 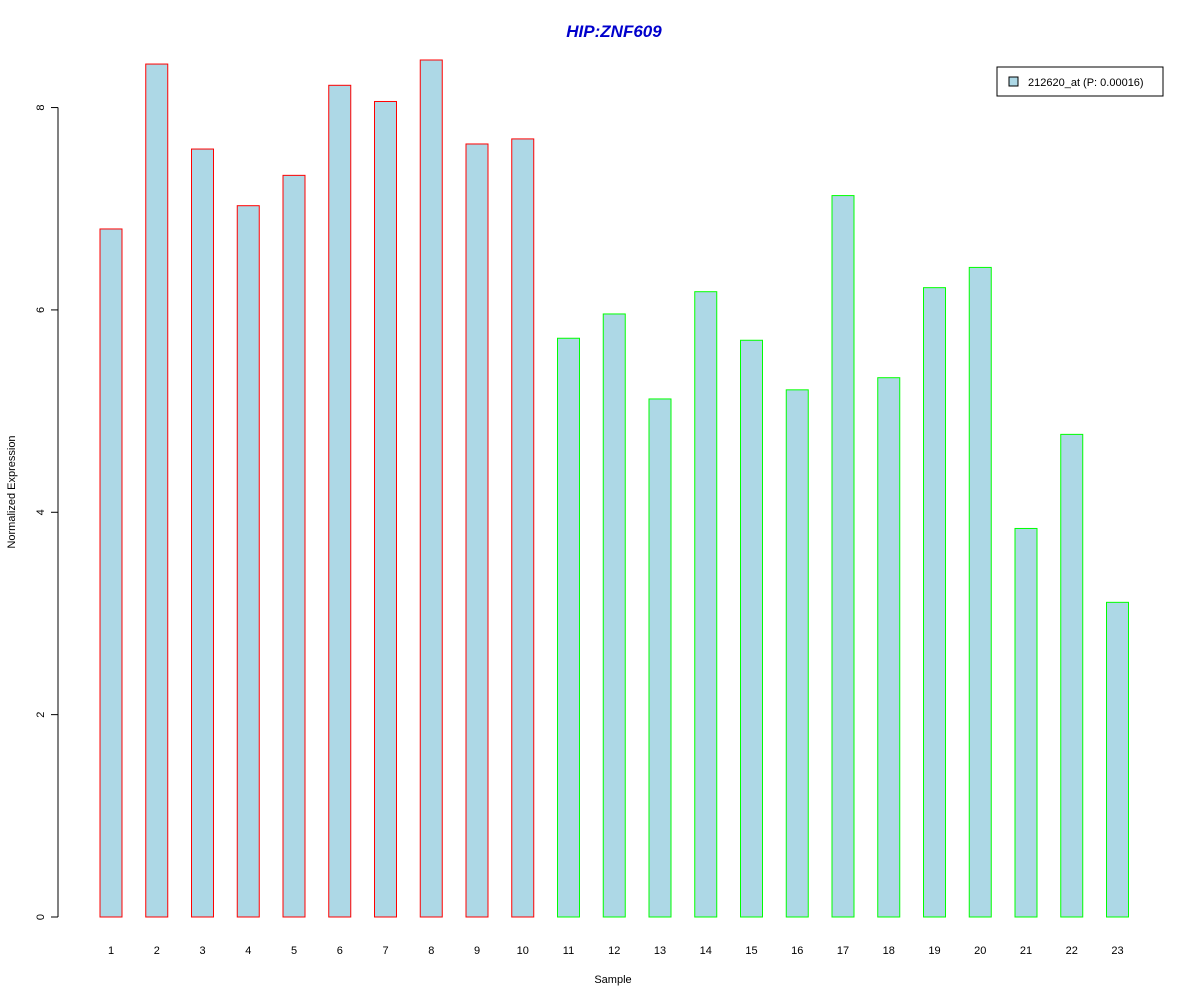 What do you see at coordinates (41, 715) in the screenshot?
I see `y-tick-label: 2` at bounding box center [41, 715].